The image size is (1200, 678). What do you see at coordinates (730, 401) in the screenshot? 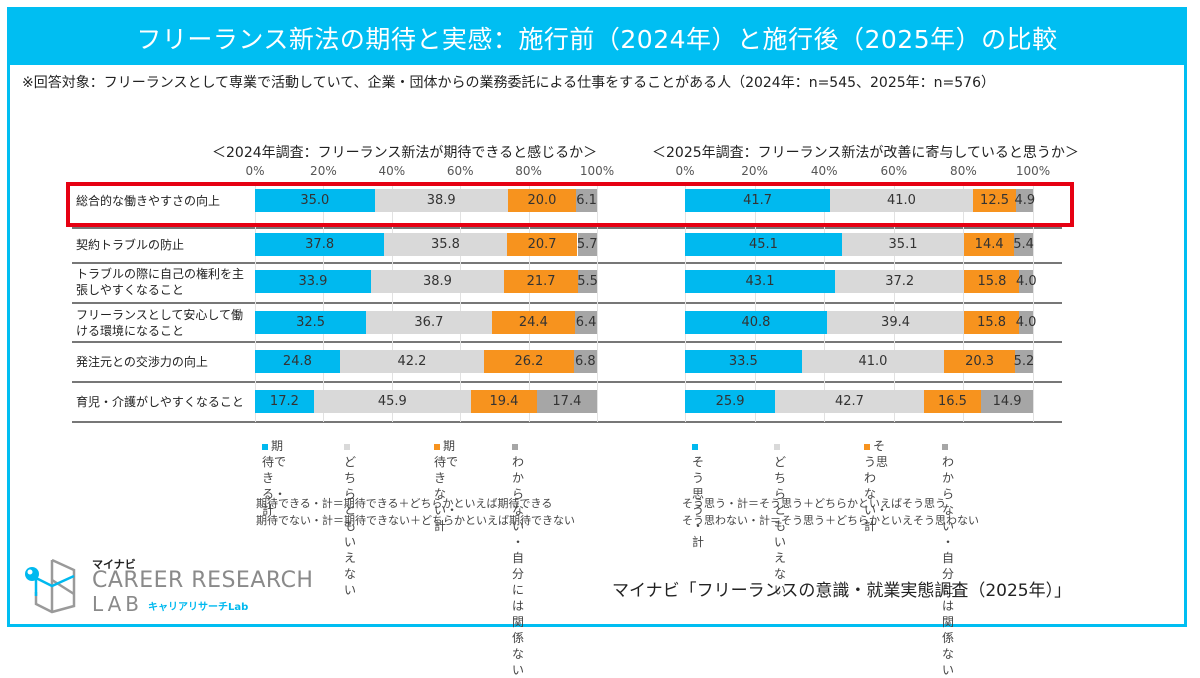
I see `bar-segment: 25.9` at bounding box center [730, 401].